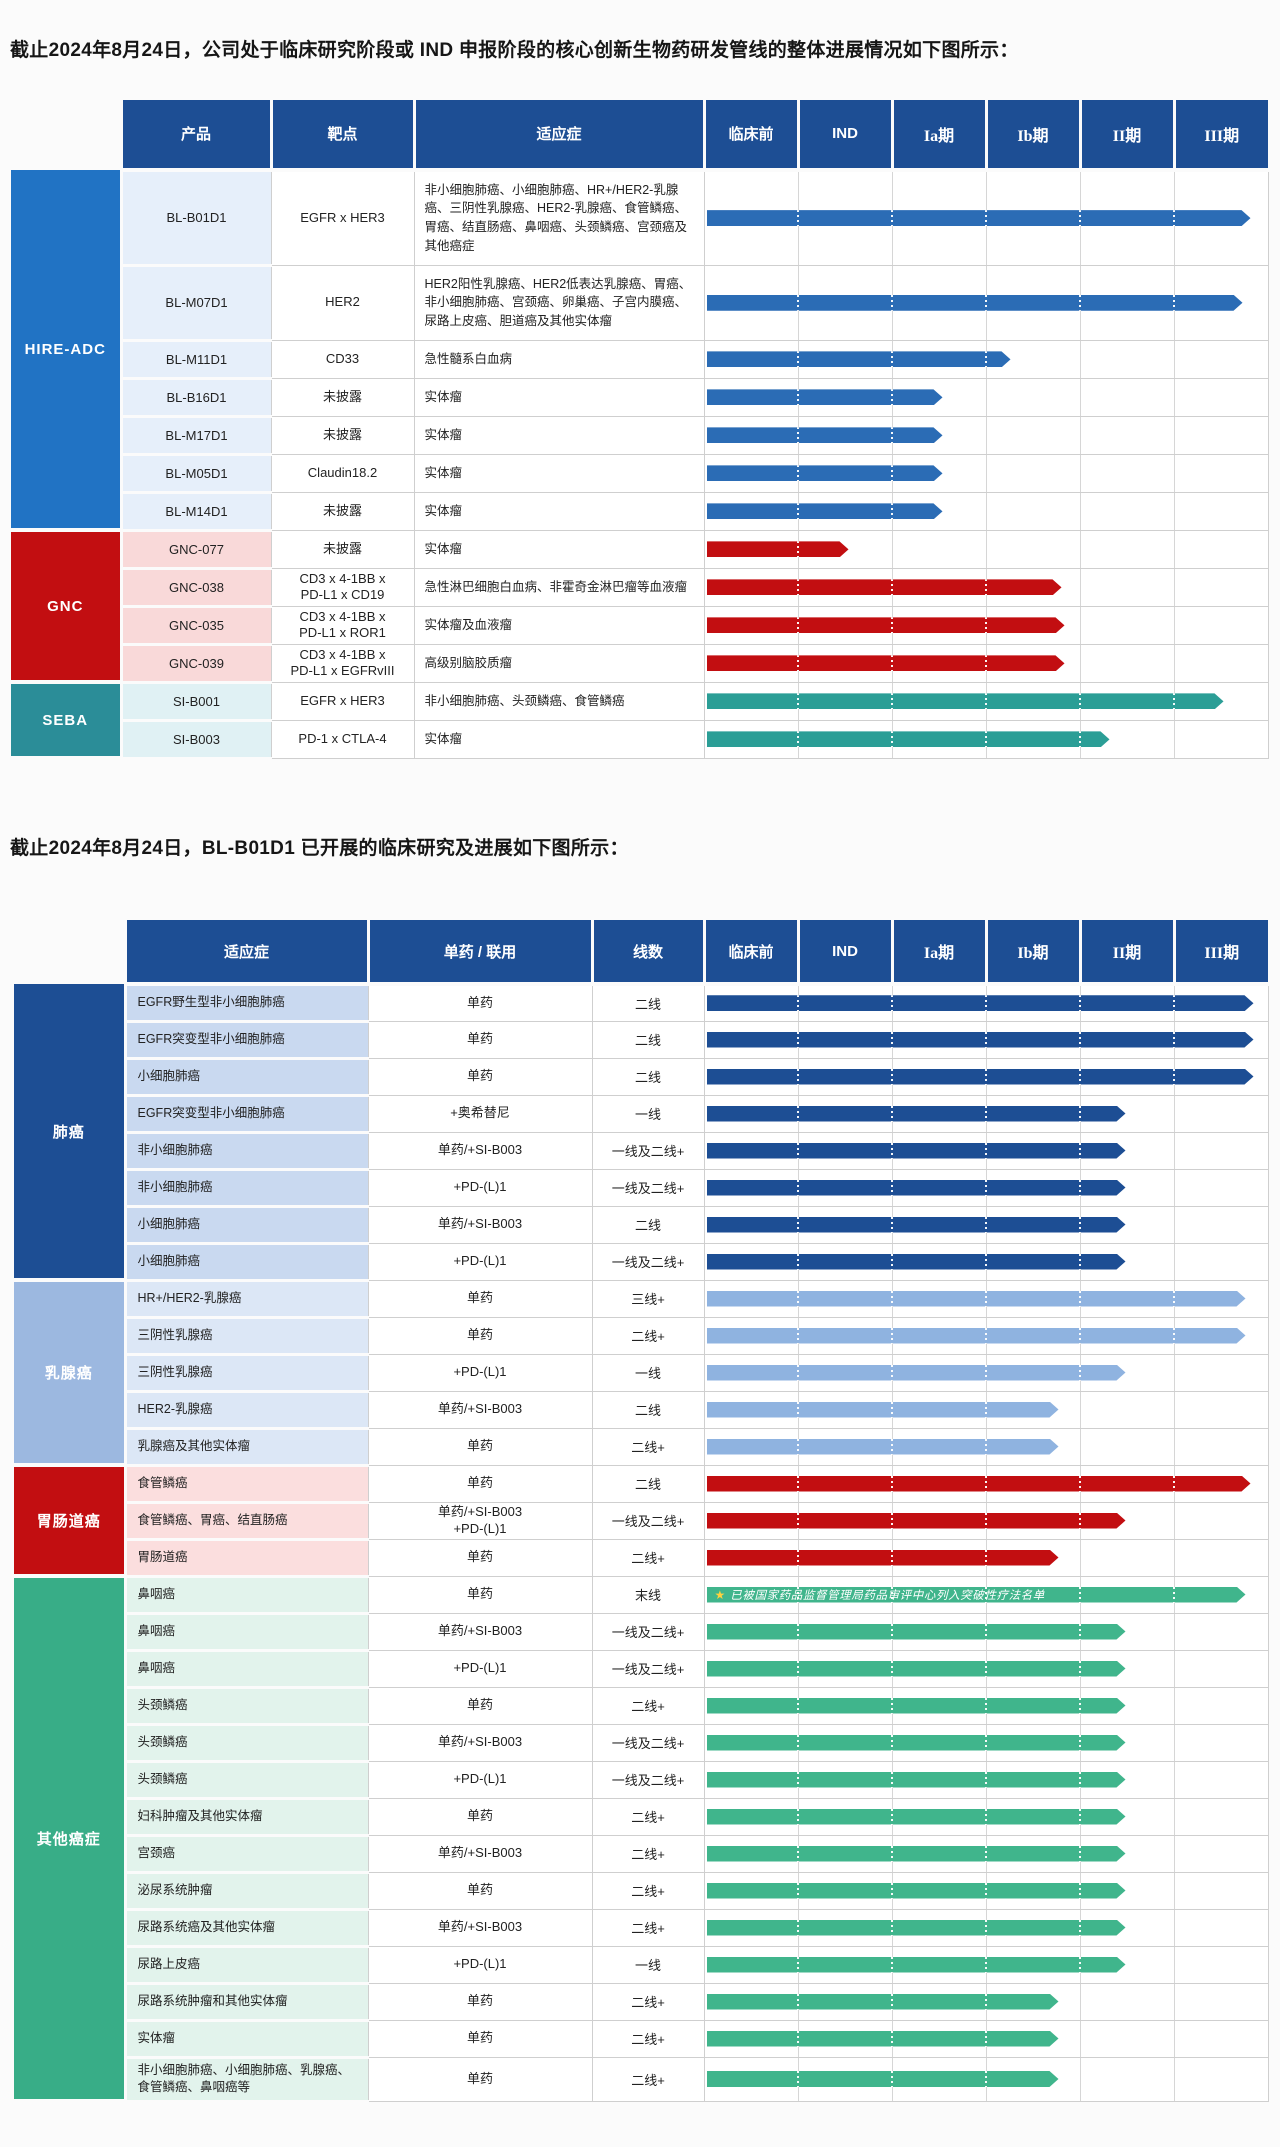 Image resolution: width=1280 pixels, height=2147 pixels. Describe the element at coordinates (647, 953) in the screenshot. I see `column-header-treatment-line: 线数` at that location.